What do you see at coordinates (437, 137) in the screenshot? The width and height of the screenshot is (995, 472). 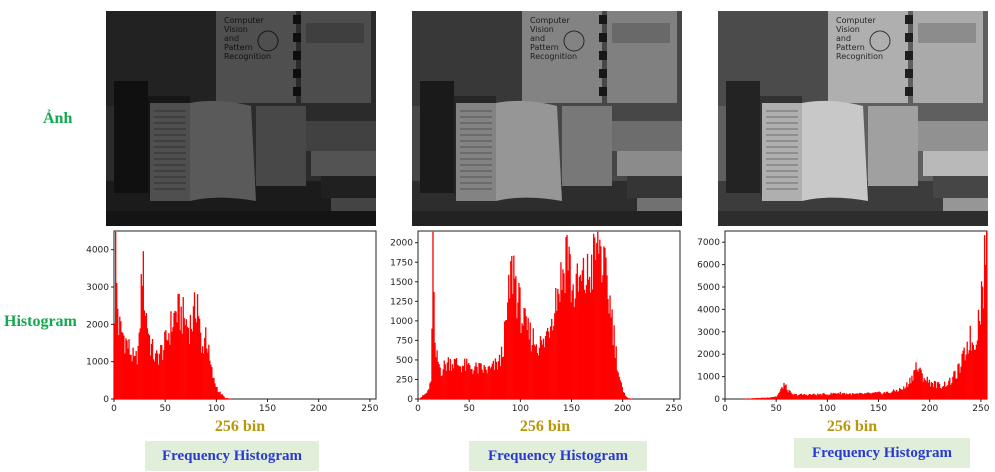 I see `photo-book-dark` at bounding box center [437, 137].